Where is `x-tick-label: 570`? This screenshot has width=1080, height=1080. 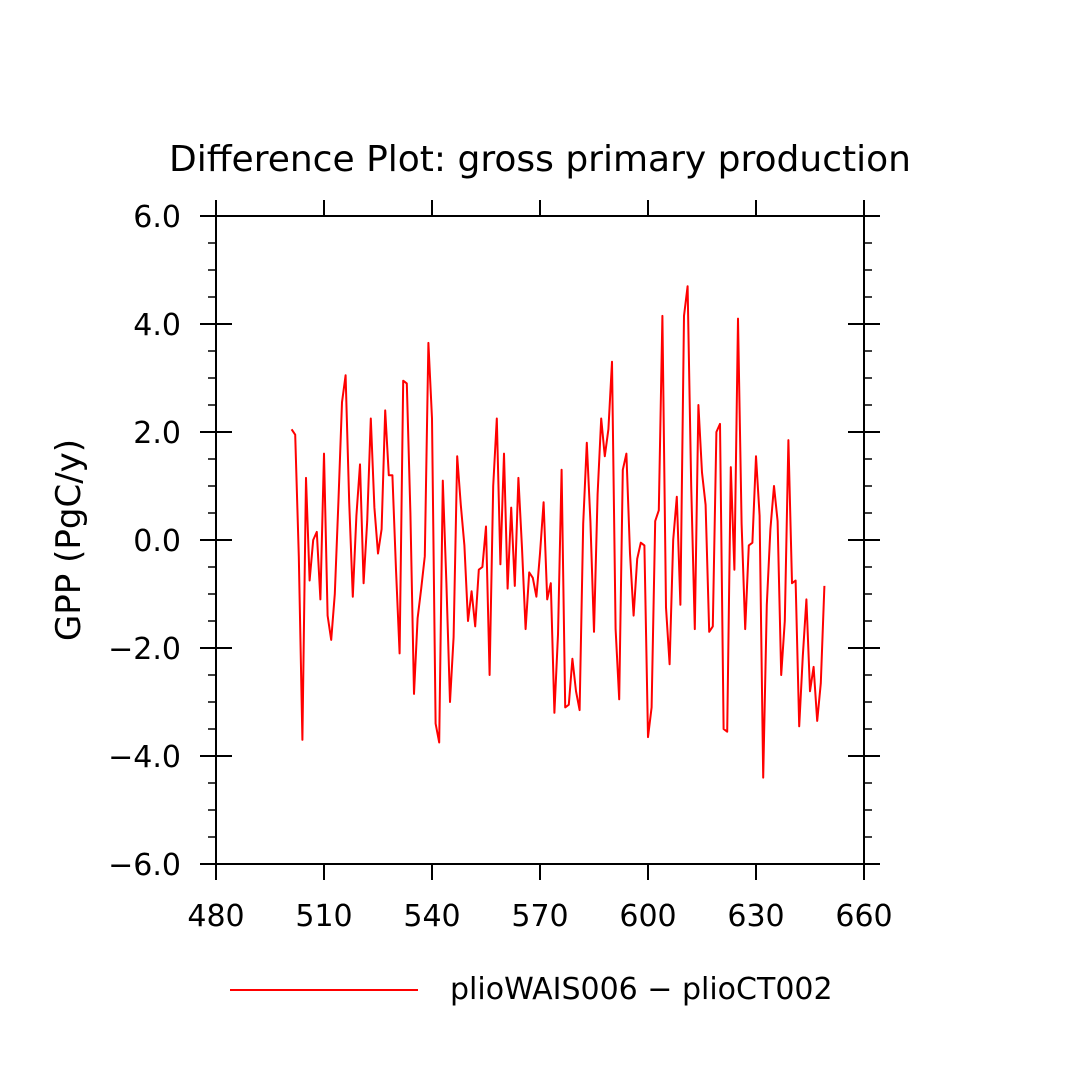 x-tick-label: 570 is located at coordinates (539, 916).